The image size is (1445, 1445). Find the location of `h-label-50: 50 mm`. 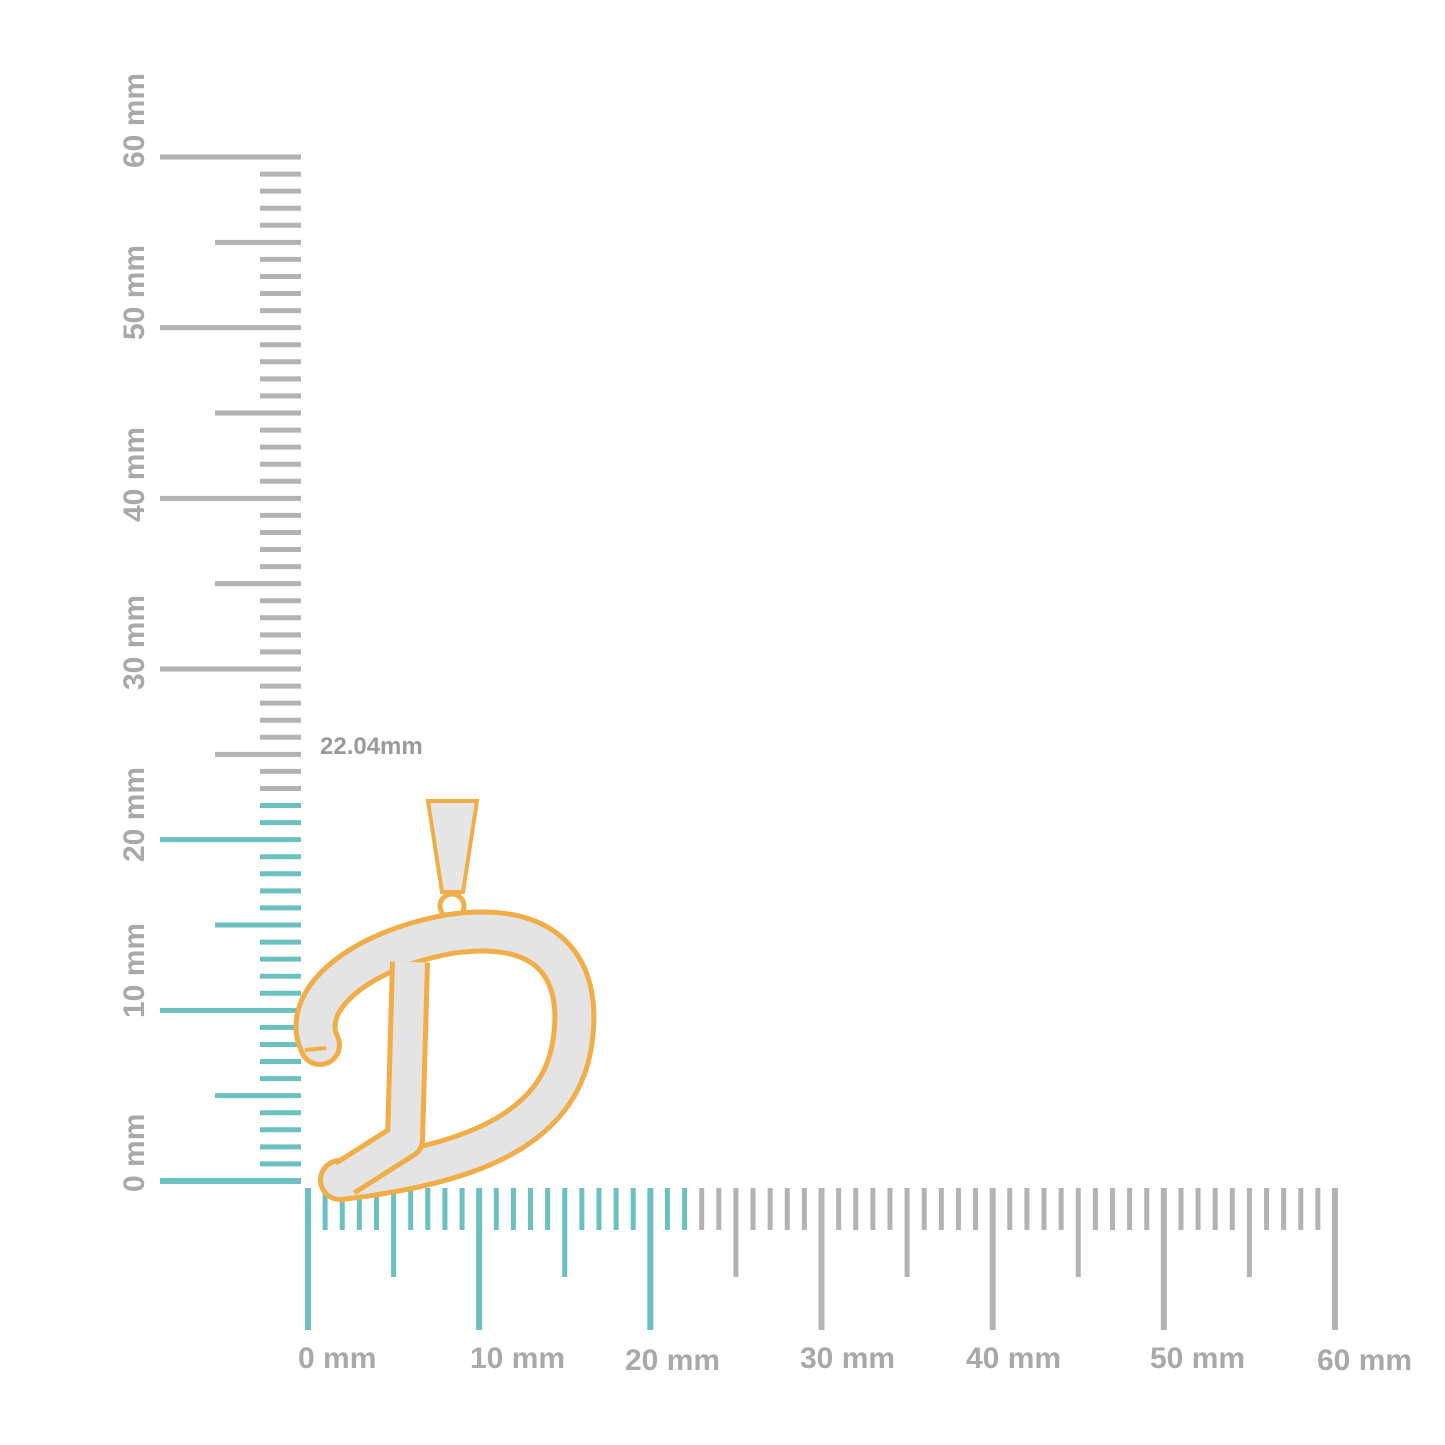

h-label-50: 50 mm is located at coordinates (1198, 1358).